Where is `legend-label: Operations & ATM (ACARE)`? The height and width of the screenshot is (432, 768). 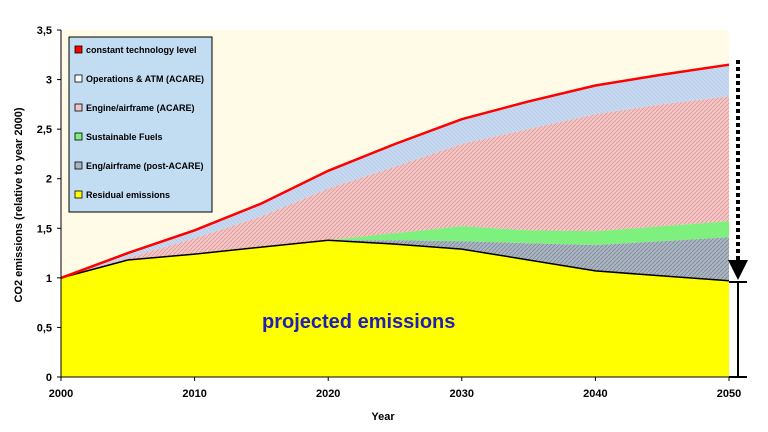
legend-label: Operations & ATM (ACARE) is located at coordinates (145, 79).